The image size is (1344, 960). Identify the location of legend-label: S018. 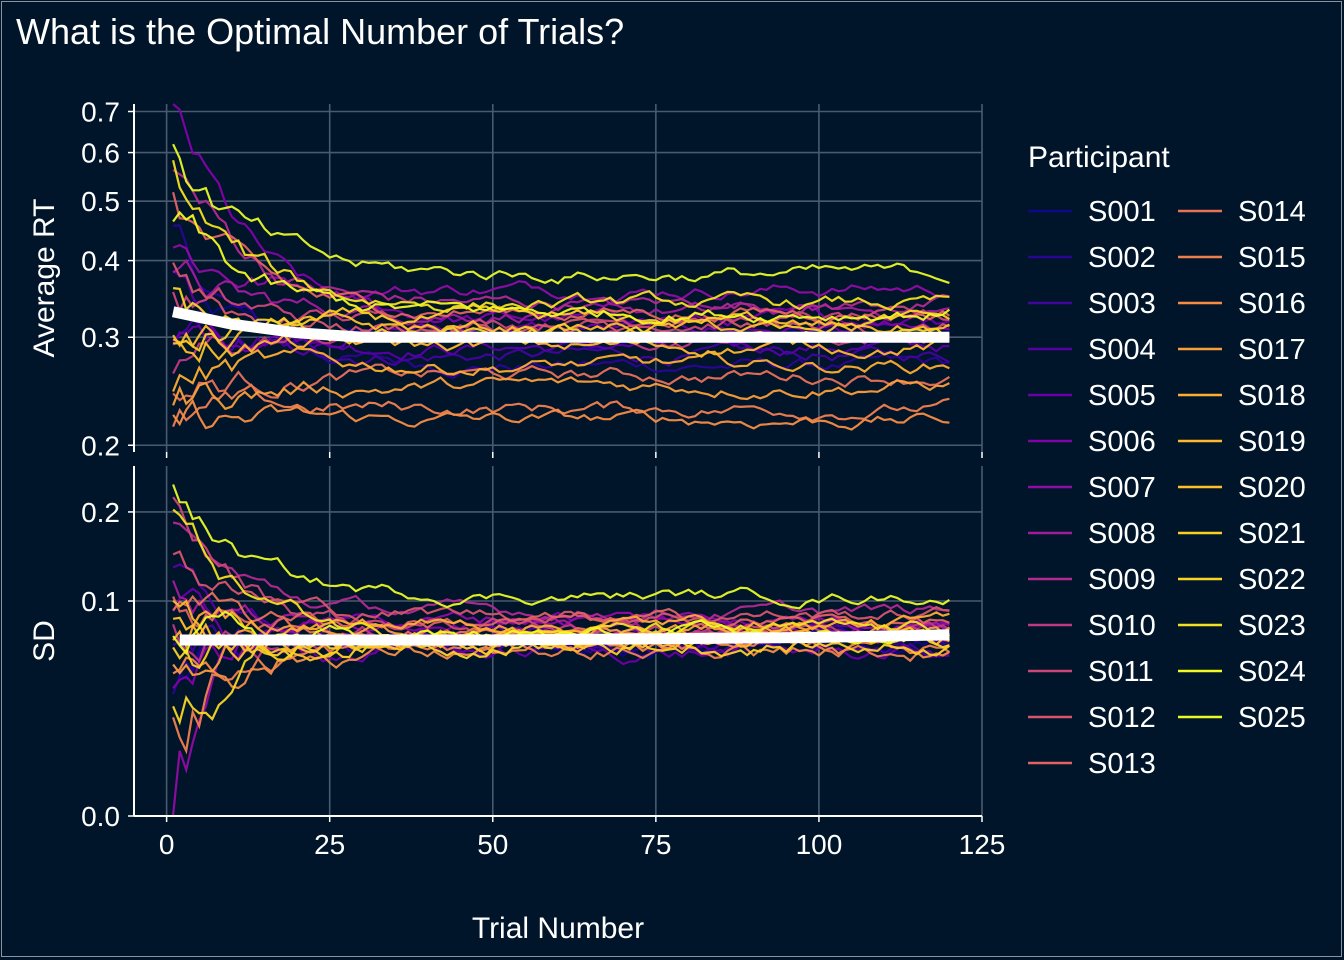
(1272, 396).